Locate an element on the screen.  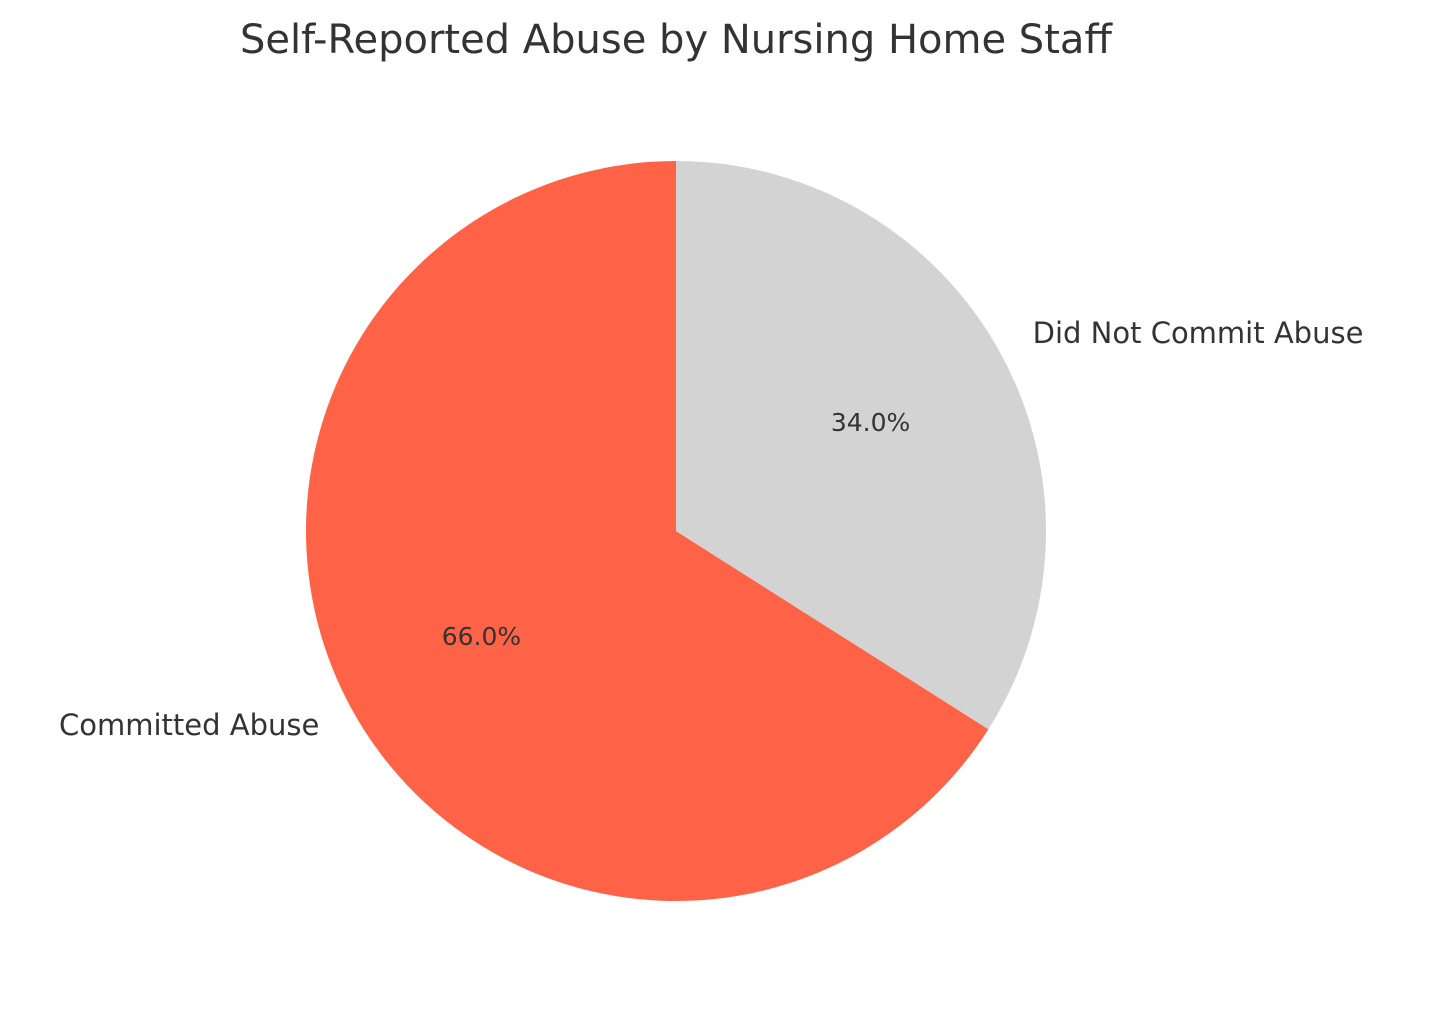
slice-label-0: Committed Abuse is located at coordinates (189, 725).